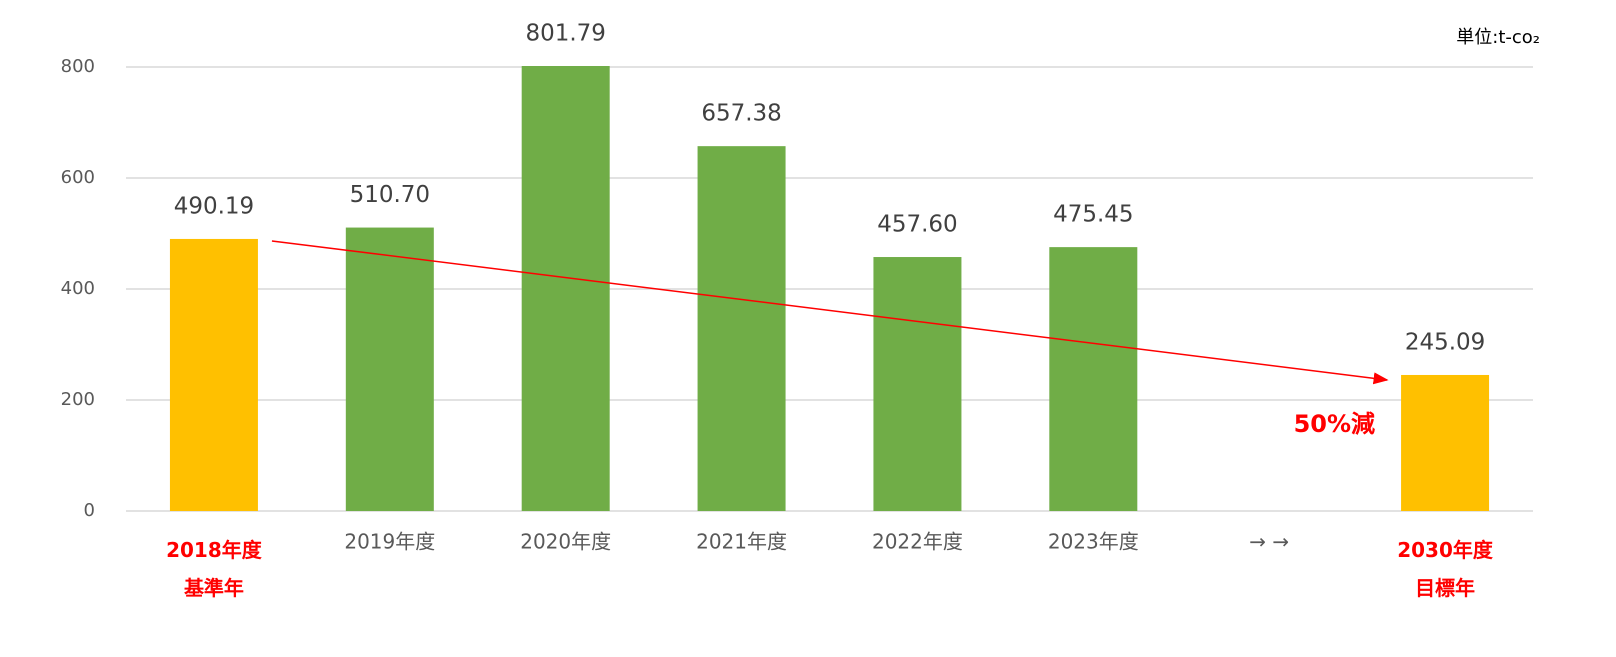 Image resolution: width=1616 pixels, height=657 pixels. Describe the element at coordinates (1093, 215) in the screenshot. I see `data-label: 475.45` at that location.